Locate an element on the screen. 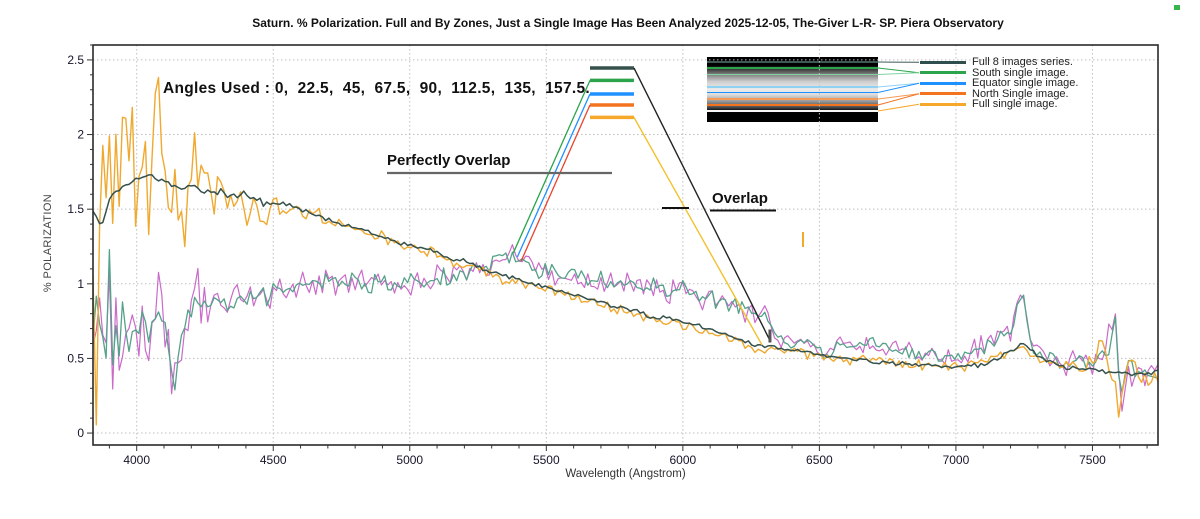  legend-label: Full 8 images series. is located at coordinates (1022, 62).